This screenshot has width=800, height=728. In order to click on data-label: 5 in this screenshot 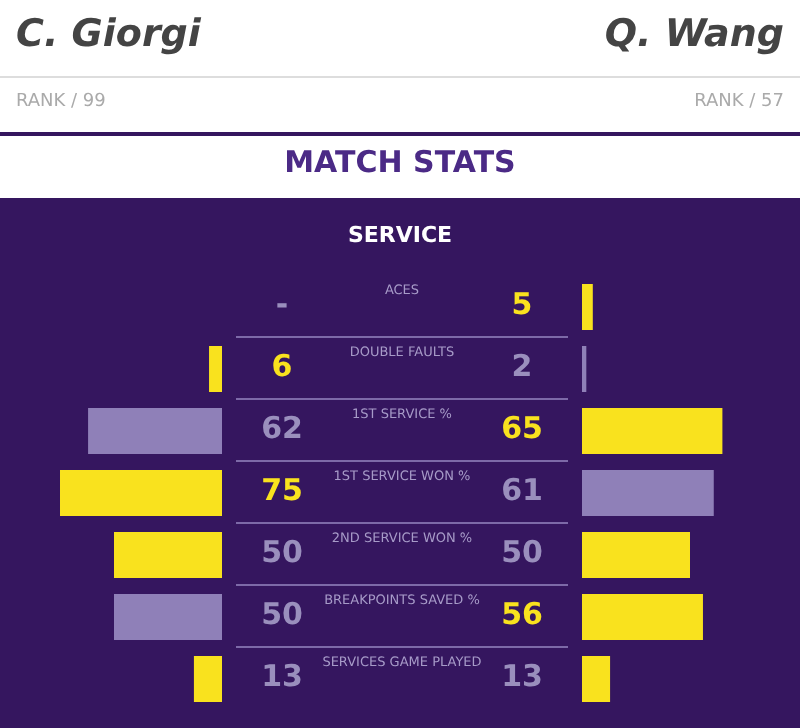, I will do `click(522, 304)`.